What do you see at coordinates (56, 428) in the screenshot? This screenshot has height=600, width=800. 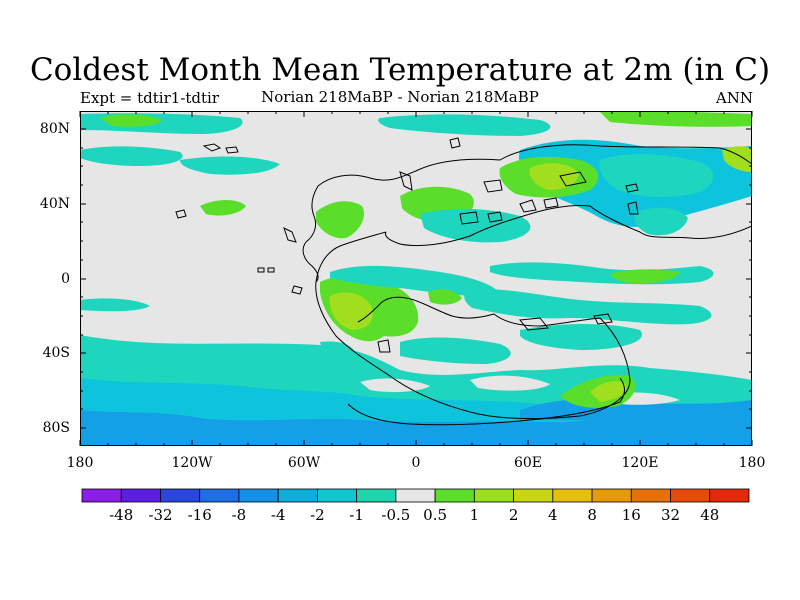 I see `lat-label-80s: 80S` at bounding box center [56, 428].